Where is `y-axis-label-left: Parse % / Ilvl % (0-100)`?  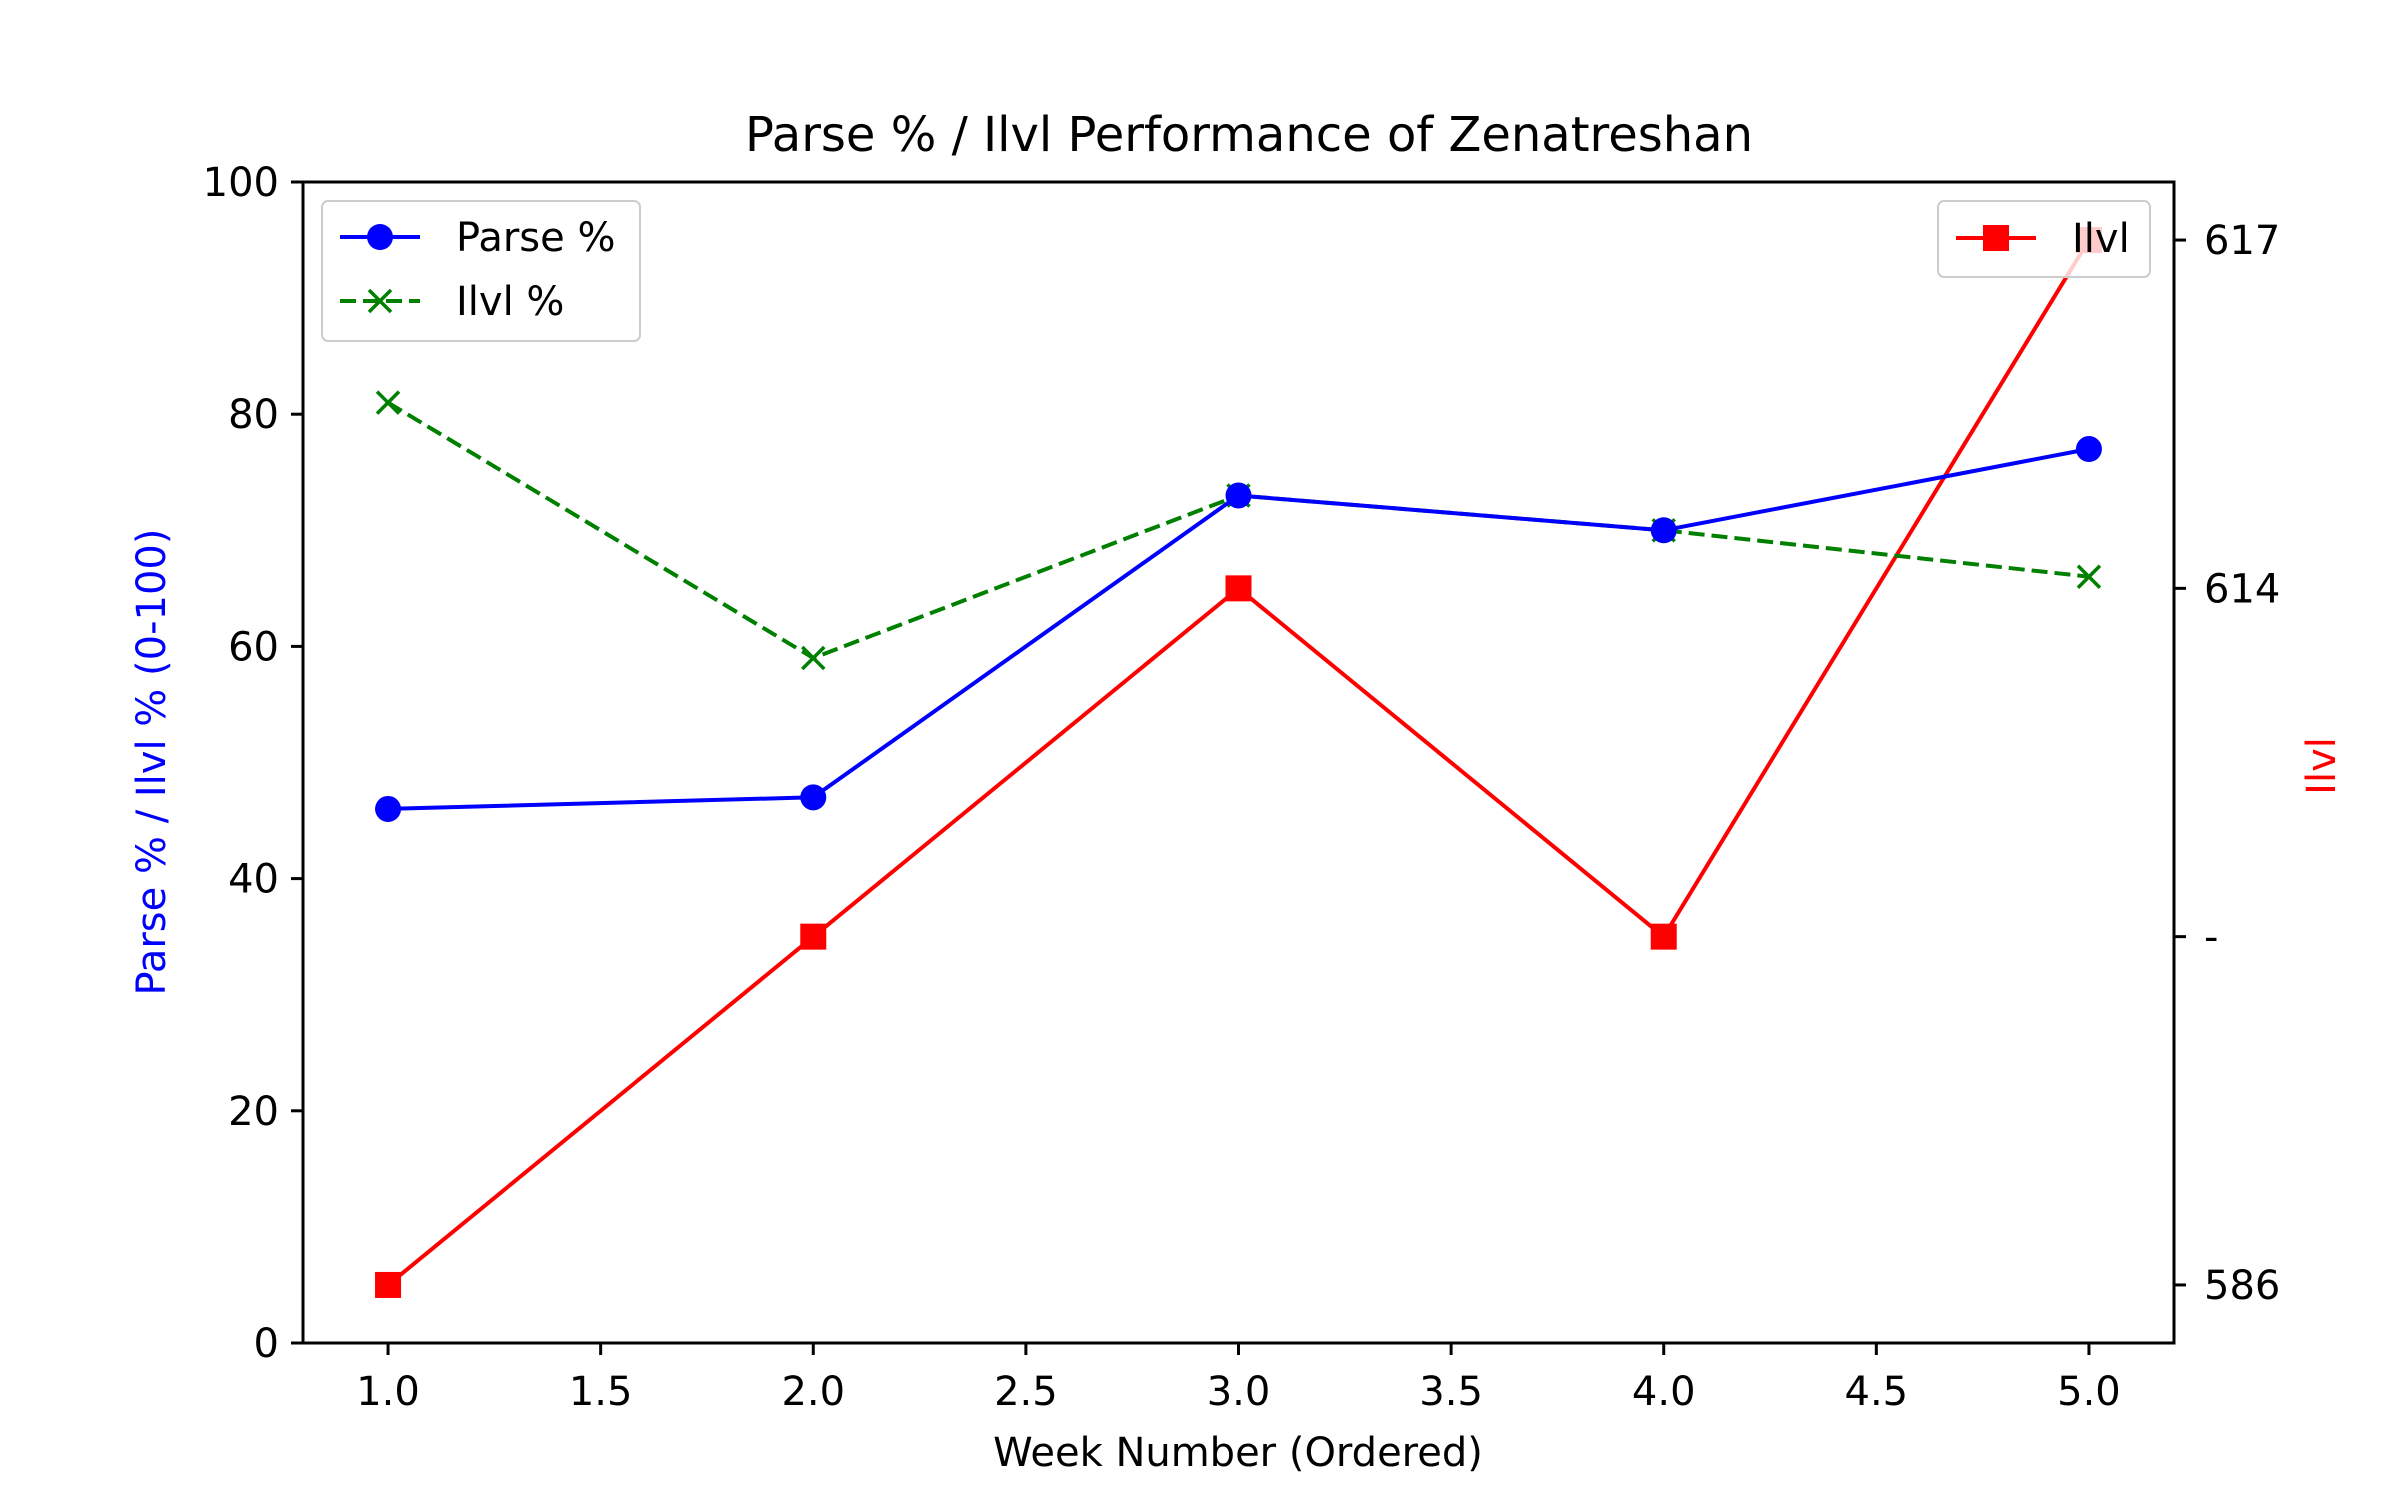
y-axis-label-left: Parse % / Ilvl % (0-100) is located at coordinates (152, 762).